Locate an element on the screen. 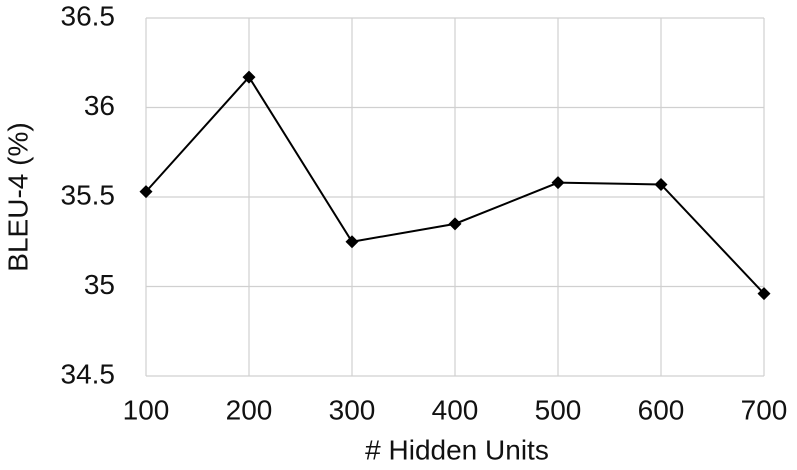 This screenshot has height=470, width=797. y-axis-title: BLEU-4 (%) is located at coordinates (17, 196).